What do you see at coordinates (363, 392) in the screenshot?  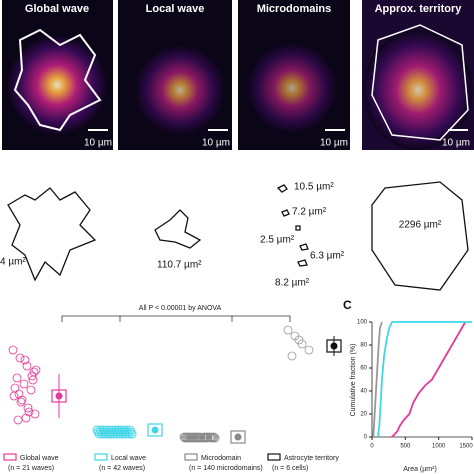 I see `y-tick-label: 40` at bounding box center [363, 392].